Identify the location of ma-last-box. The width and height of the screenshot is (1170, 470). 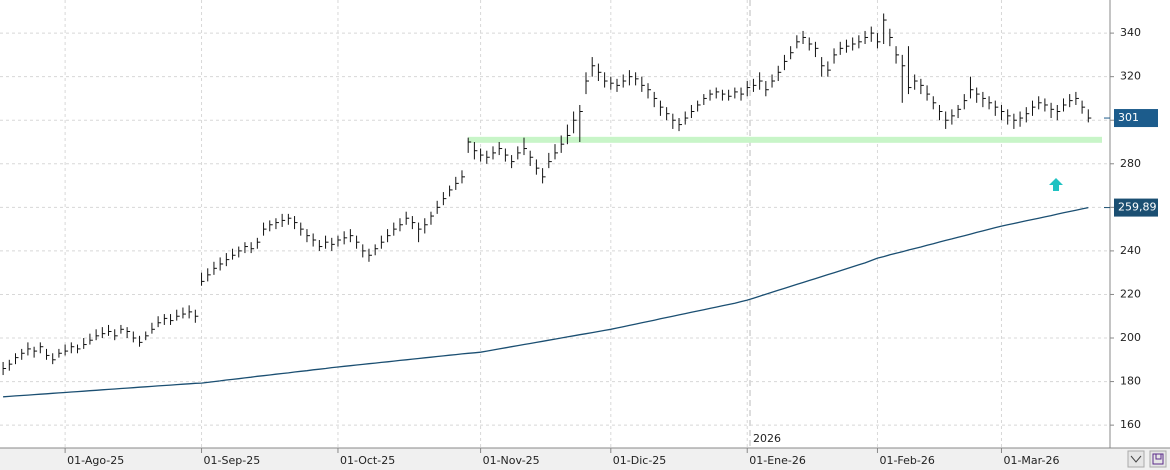
(1136, 207).